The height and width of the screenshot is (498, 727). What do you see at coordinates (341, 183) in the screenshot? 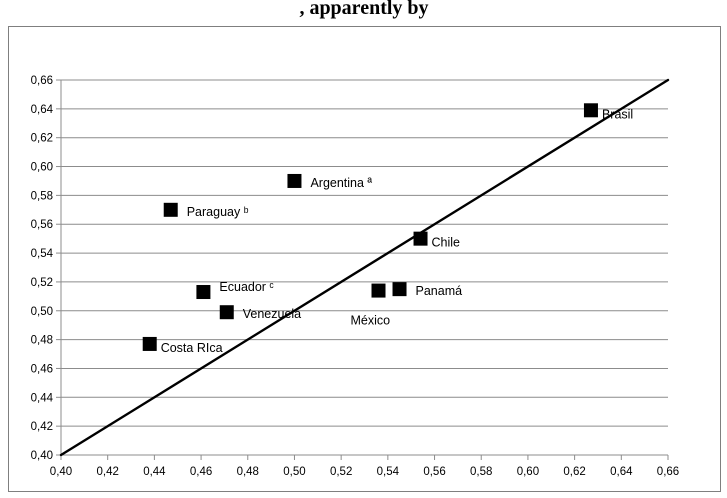
I see `data-point-label: Argentina ª` at bounding box center [341, 183].